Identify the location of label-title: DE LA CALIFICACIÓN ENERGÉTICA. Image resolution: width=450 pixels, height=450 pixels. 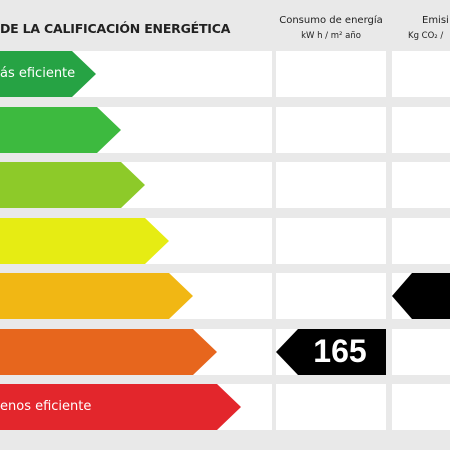
(115, 28).